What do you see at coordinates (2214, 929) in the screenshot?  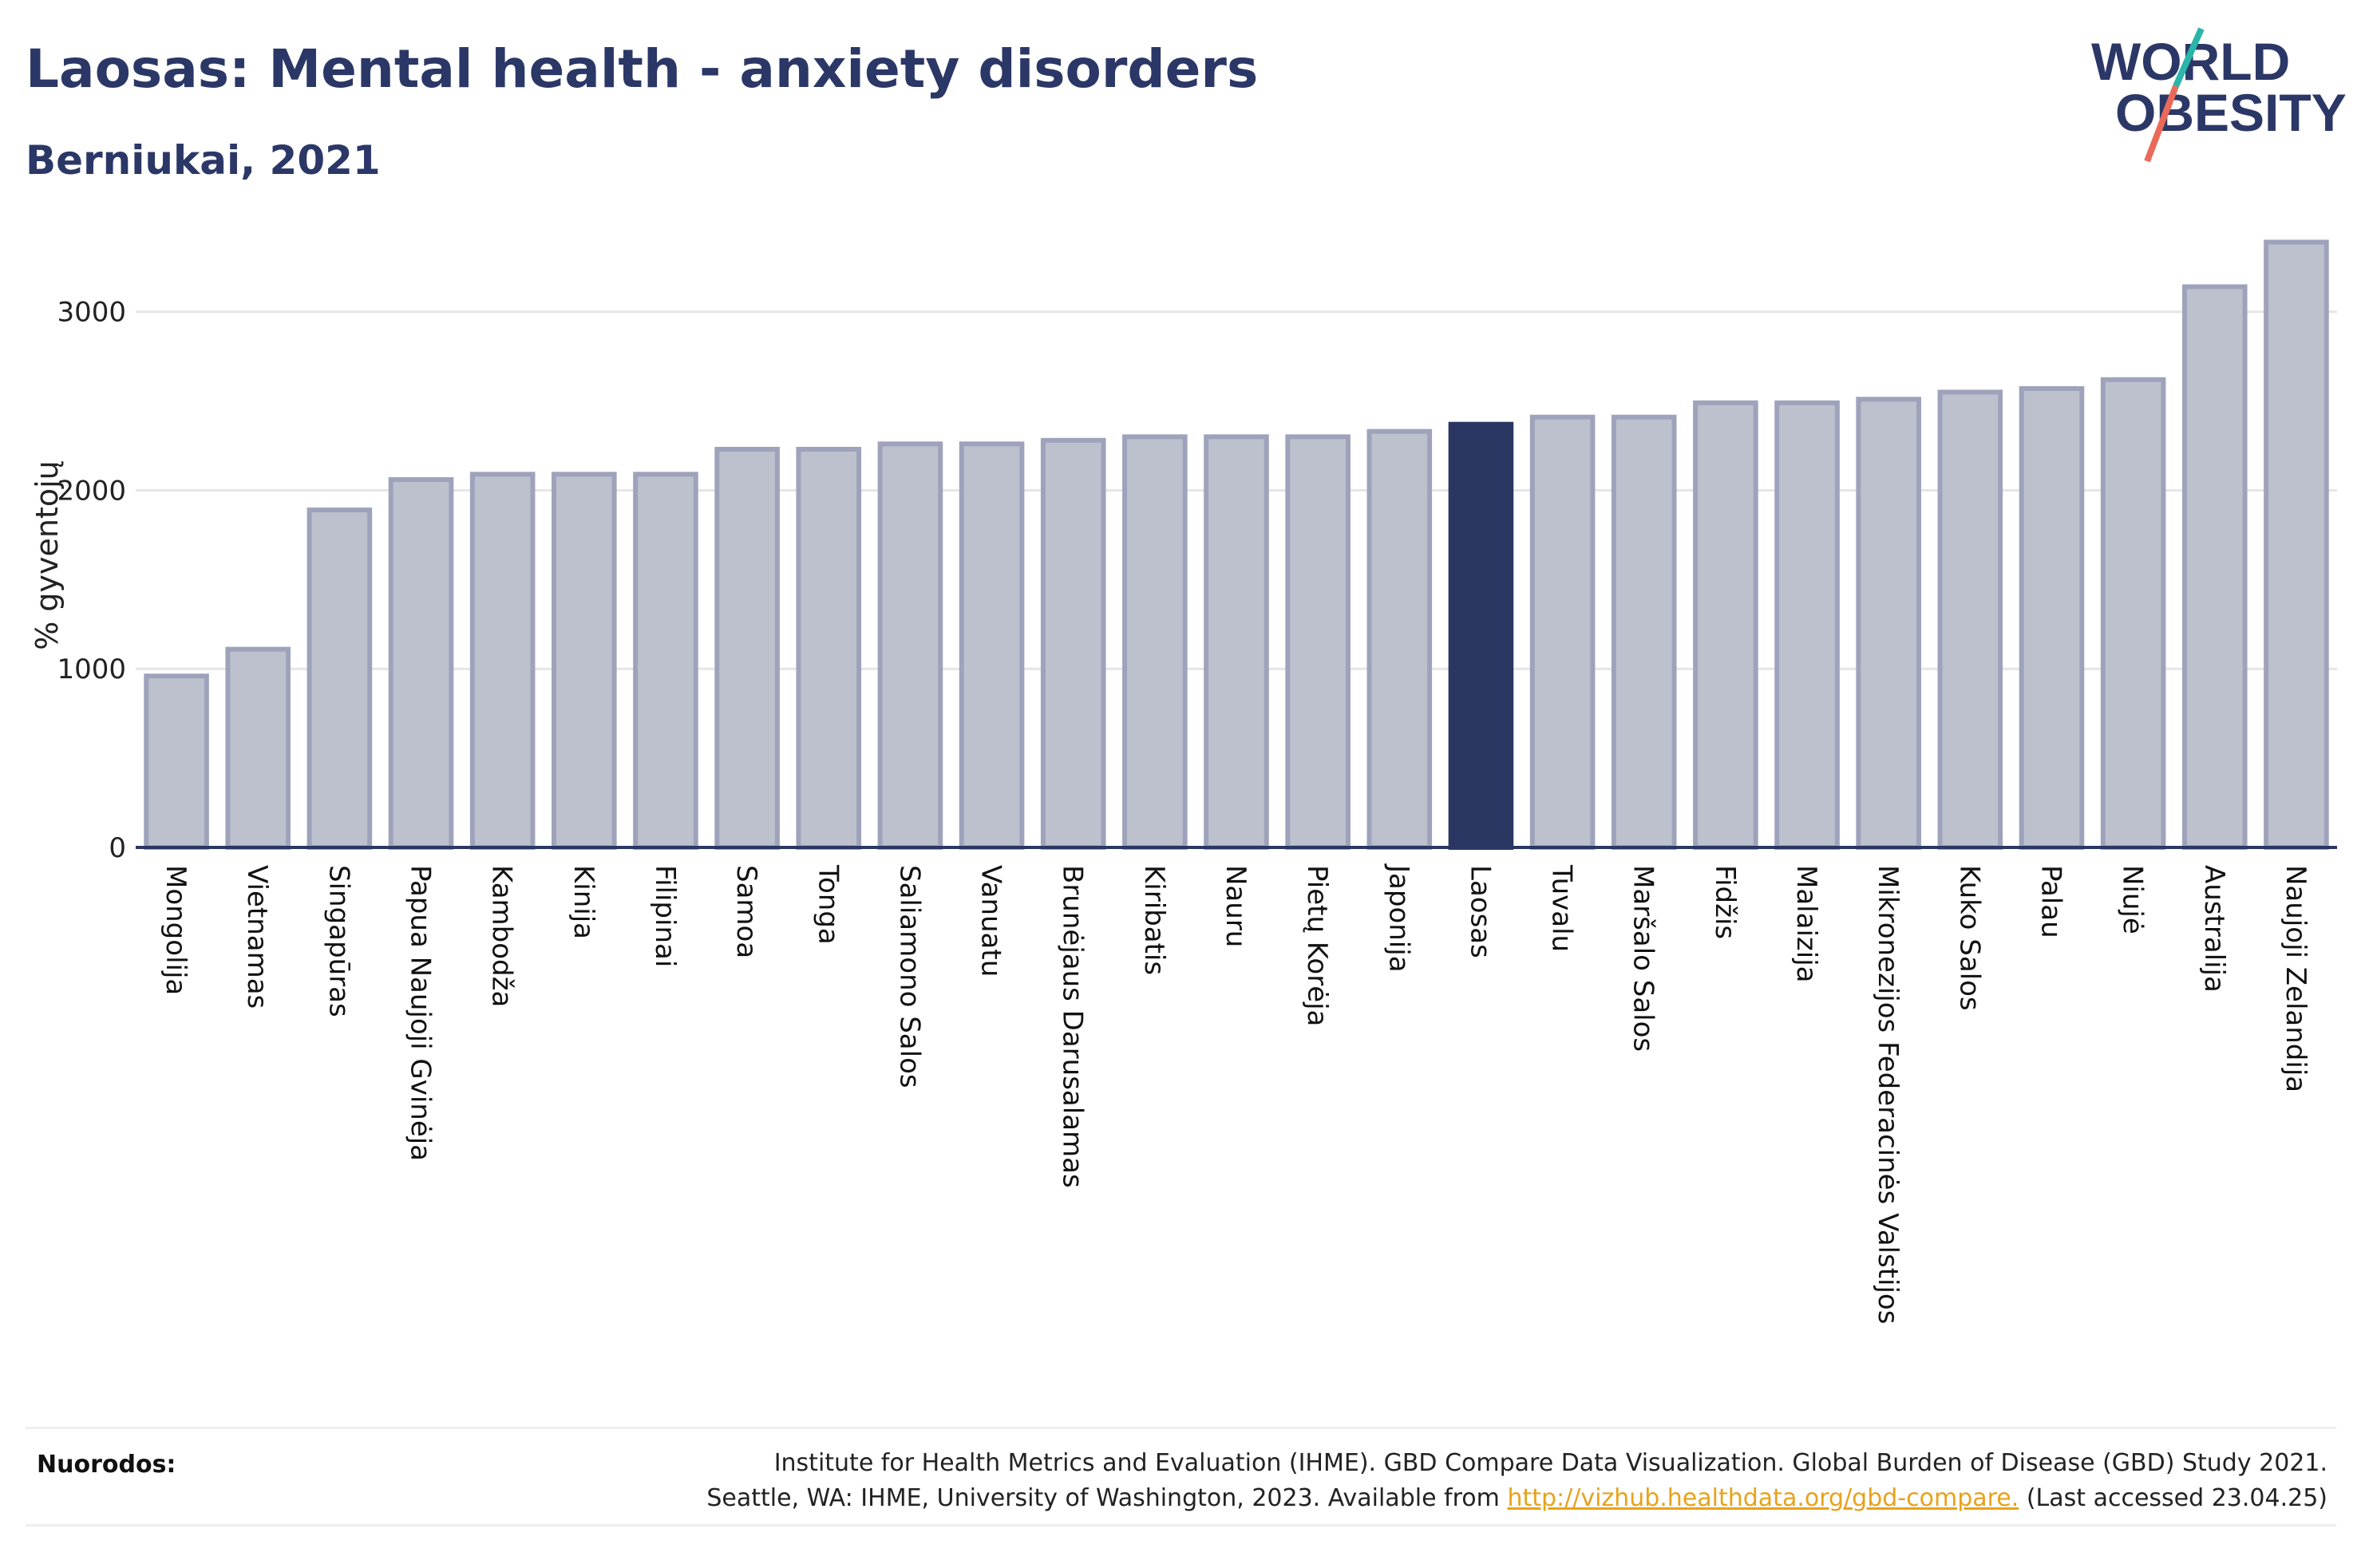 I see `x-tick-label: Australija` at bounding box center [2214, 929].